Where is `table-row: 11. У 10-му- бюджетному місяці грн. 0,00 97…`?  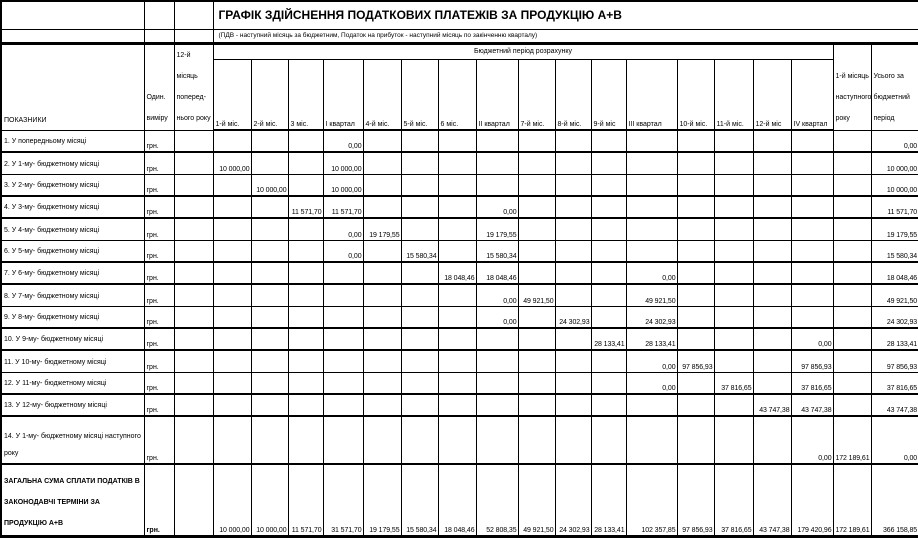
table-row: 11. У 10-му- бюджетному місяці грн. 0,00 97… is located at coordinates (459, 361).